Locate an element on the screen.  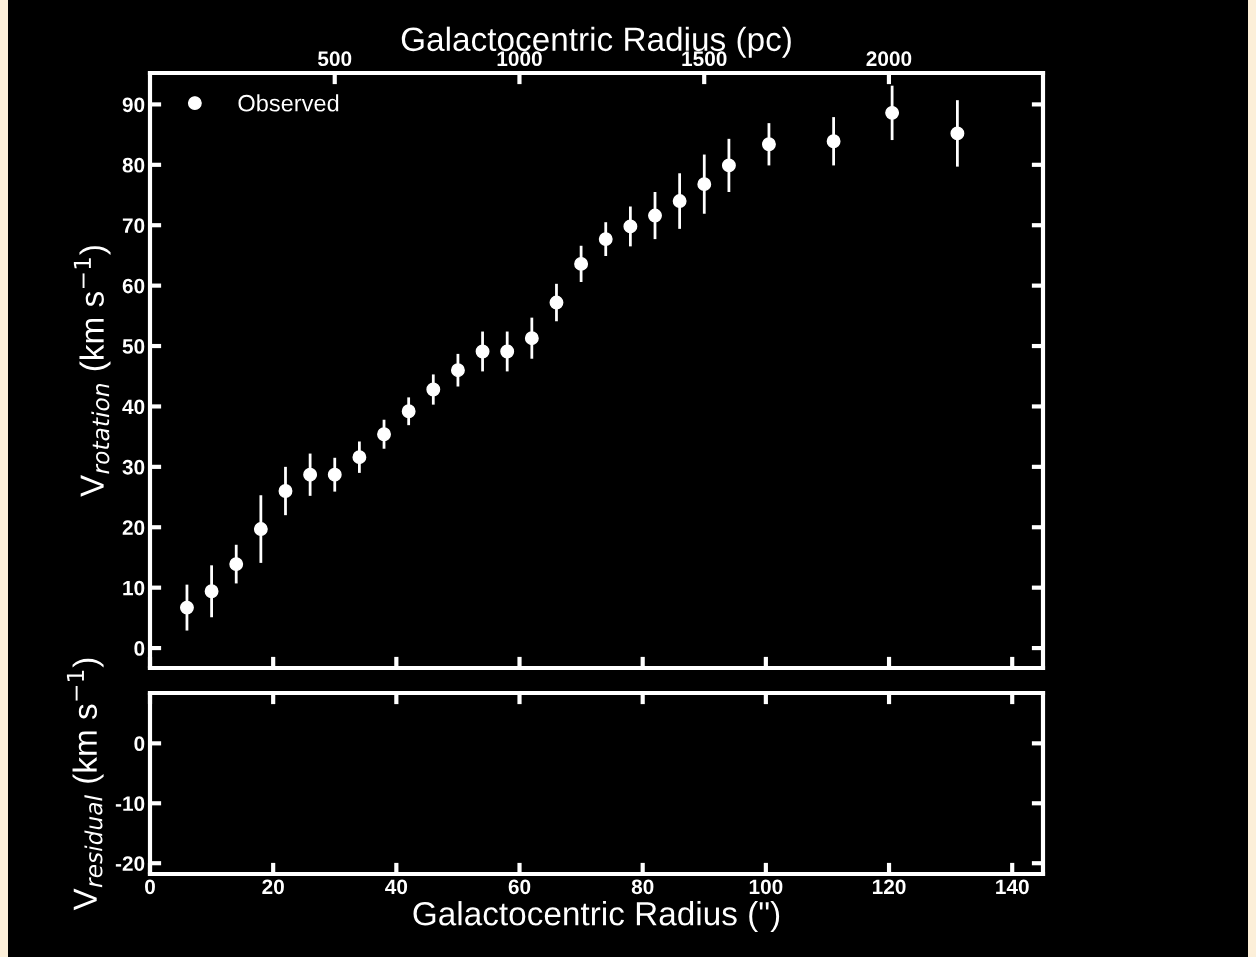
x-tick-label: 120 is located at coordinates (889, 887).